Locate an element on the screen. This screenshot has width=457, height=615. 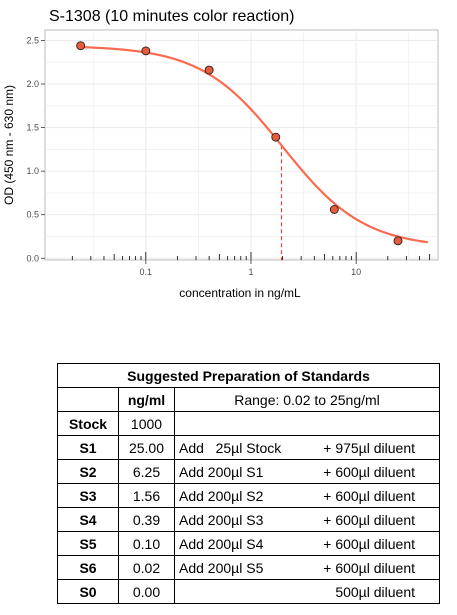
table-row: S0 0.00 500µl diluent is located at coordinates (248, 591).